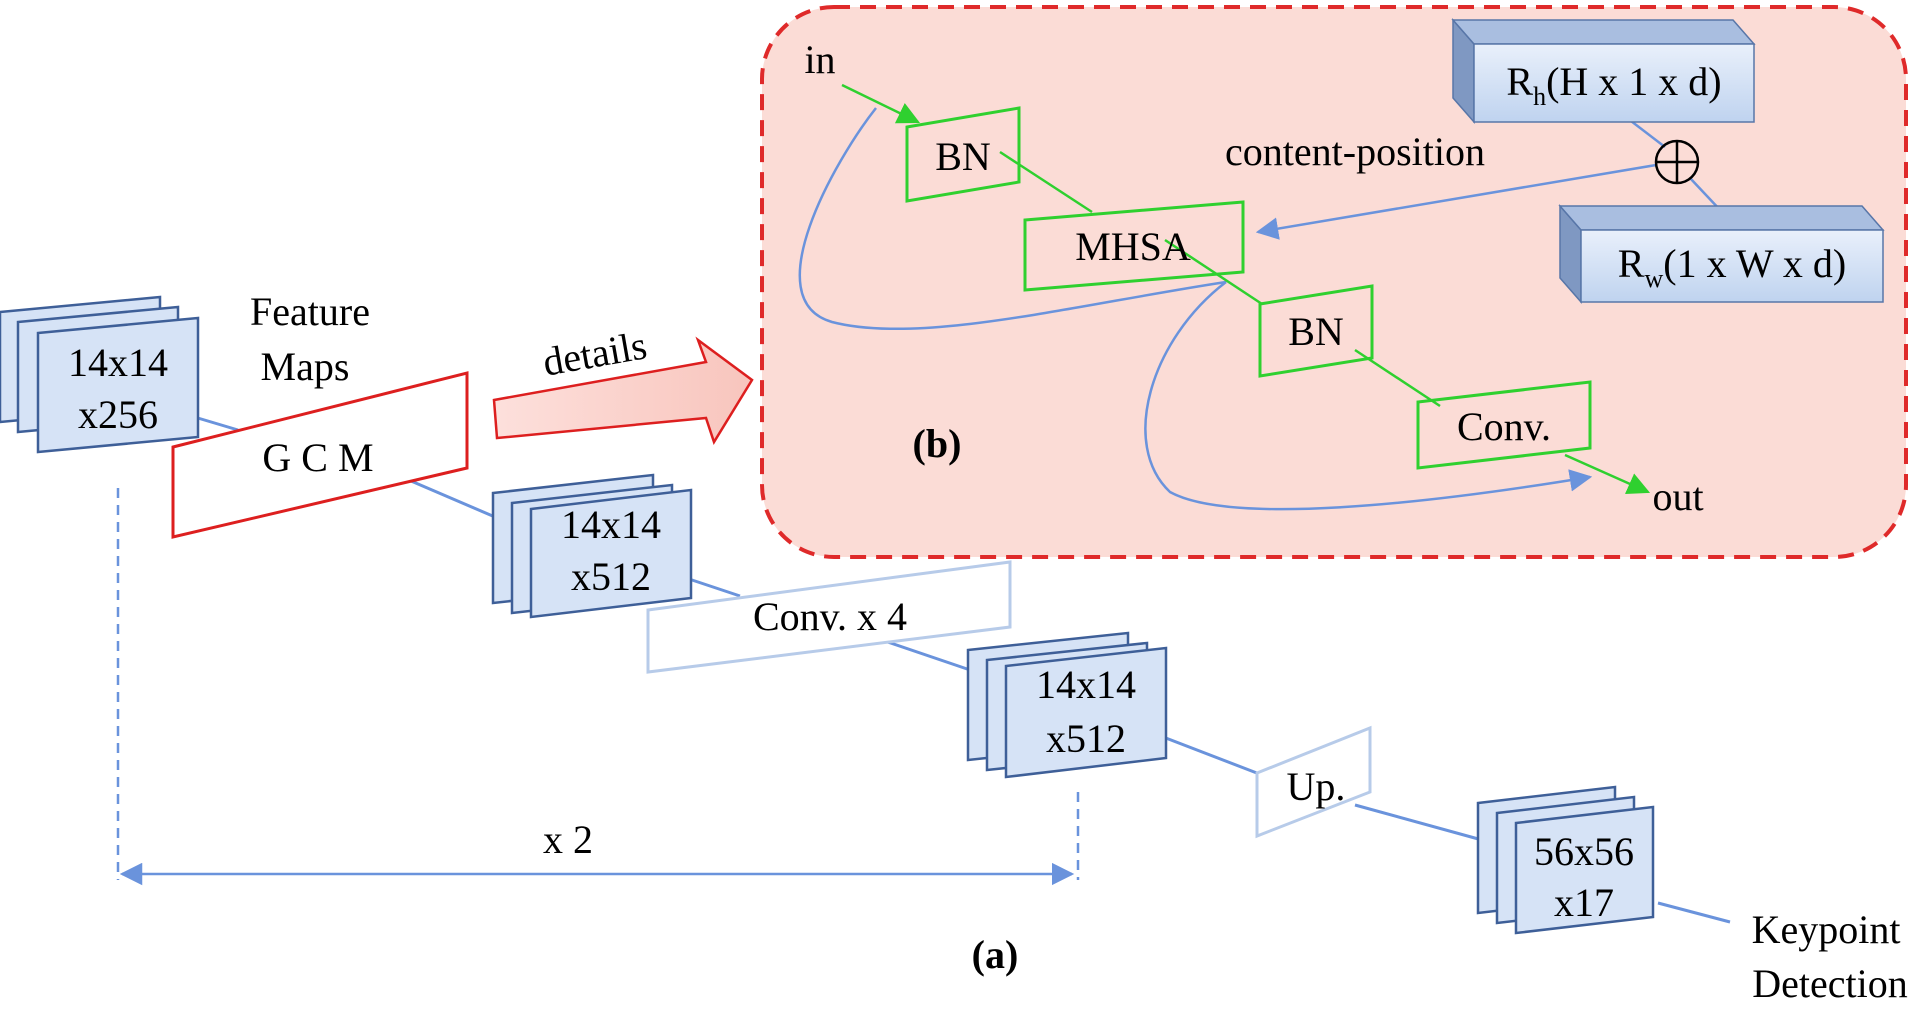 This screenshot has height=1016, width=1916. What do you see at coordinates (1694, 912) in the screenshot?
I see `connector-output-keypoint` at bounding box center [1694, 912].